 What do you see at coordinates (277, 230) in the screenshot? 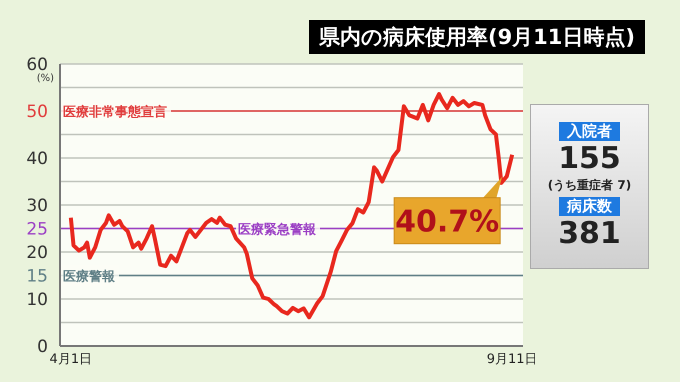
I see `ref-line-label: 医療緊急警報` at bounding box center [277, 230].